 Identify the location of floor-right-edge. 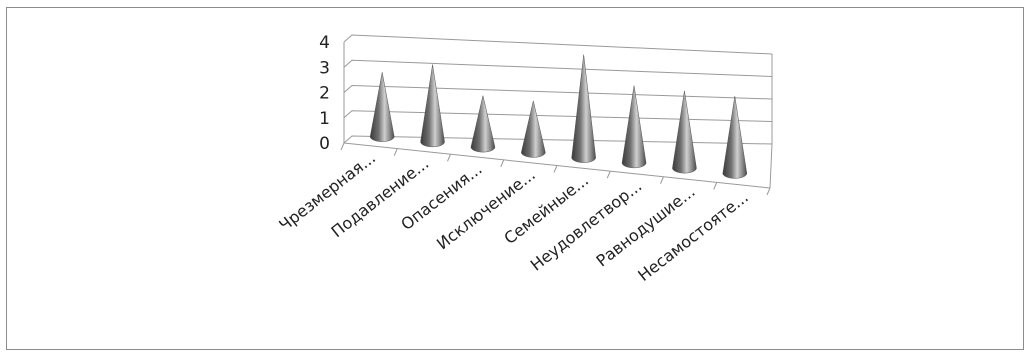
(771, 166).